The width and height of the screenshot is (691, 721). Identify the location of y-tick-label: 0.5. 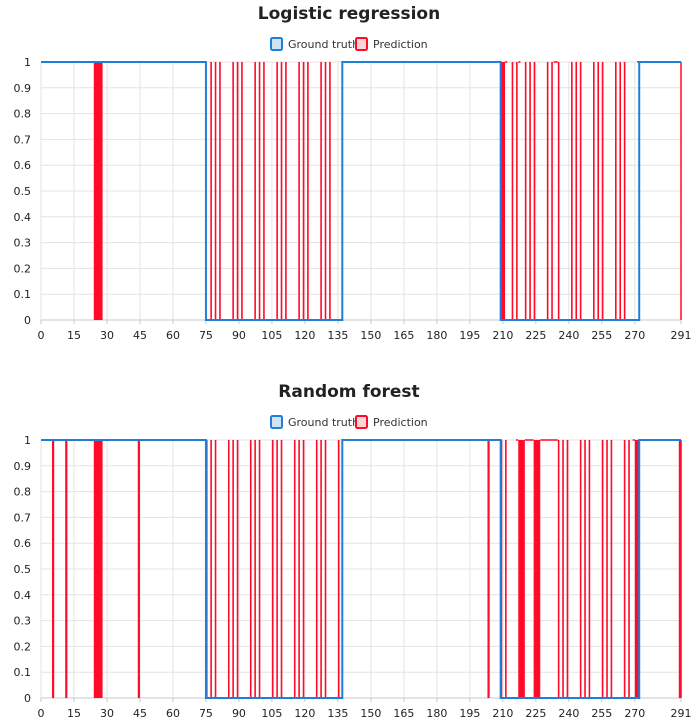
(23, 569).